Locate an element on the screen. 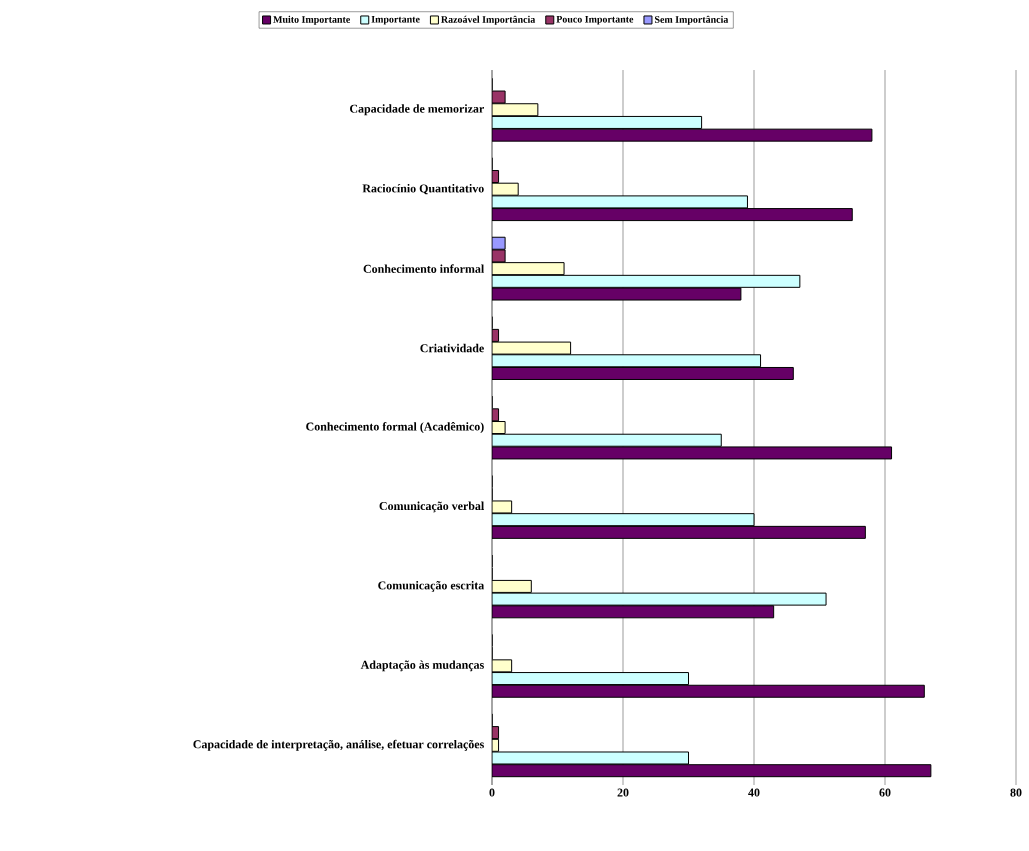  x-tick-label: 20 is located at coordinates (623, 792).